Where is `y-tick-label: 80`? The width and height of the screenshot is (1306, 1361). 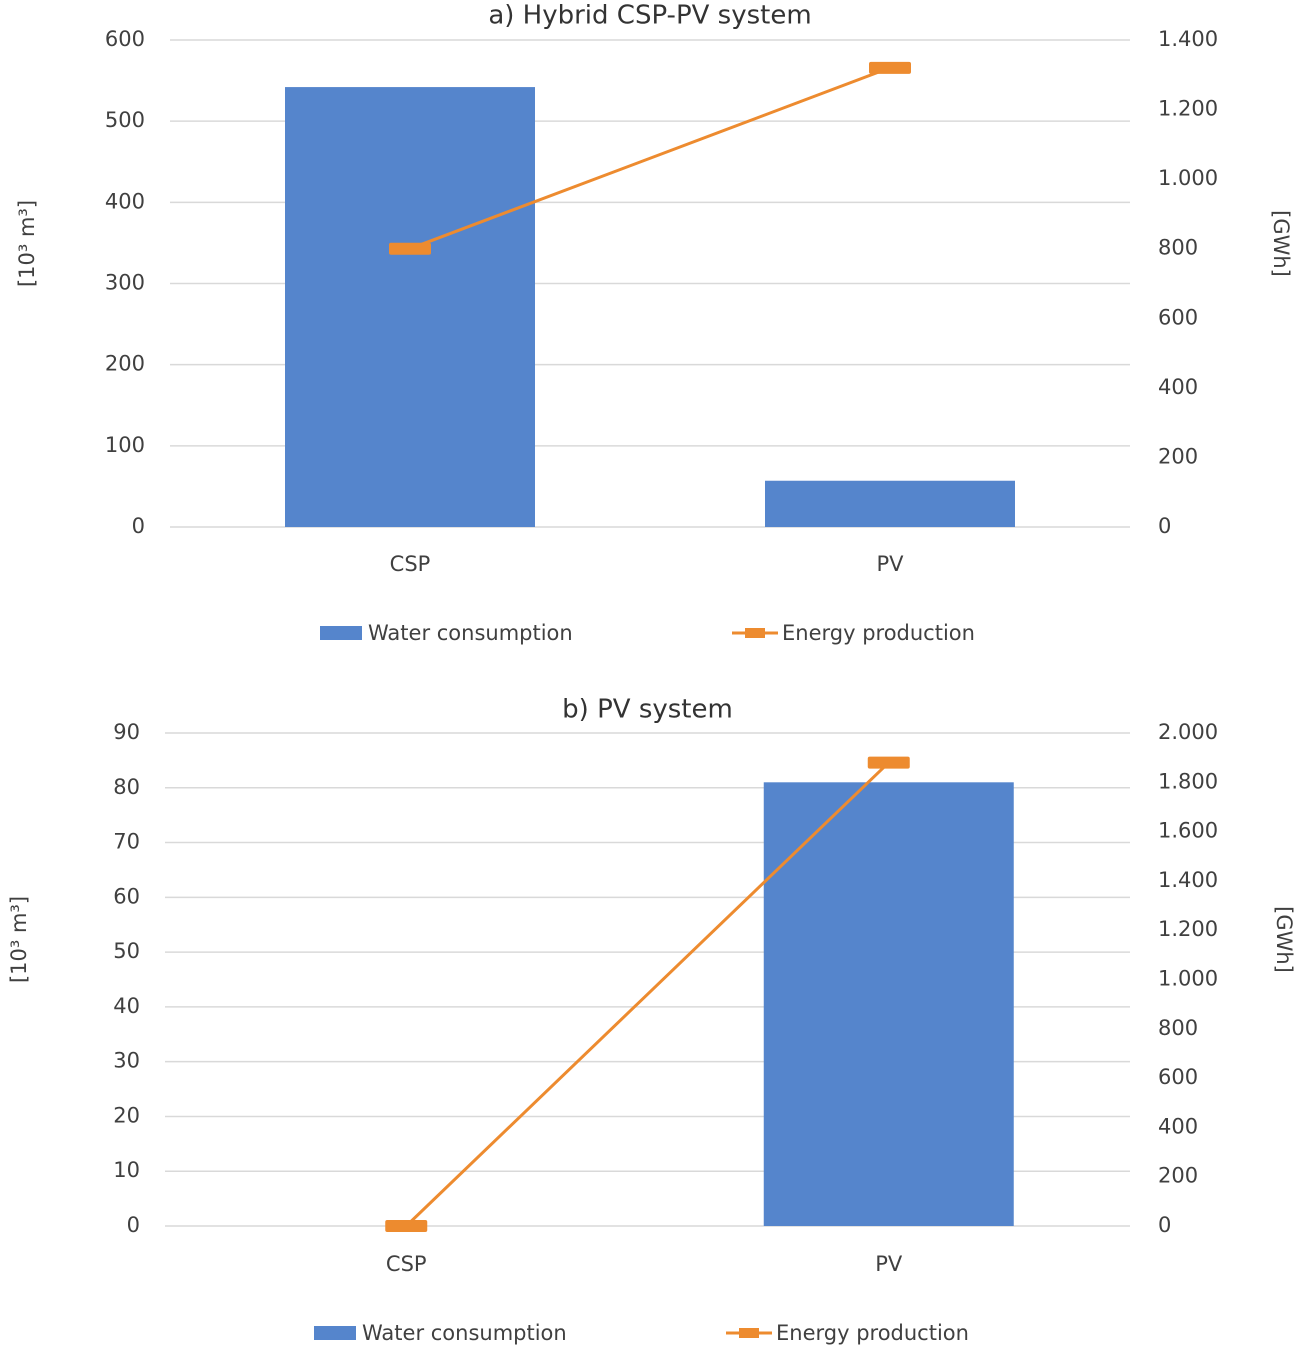 y-tick-label: 80 is located at coordinates (126, 787).